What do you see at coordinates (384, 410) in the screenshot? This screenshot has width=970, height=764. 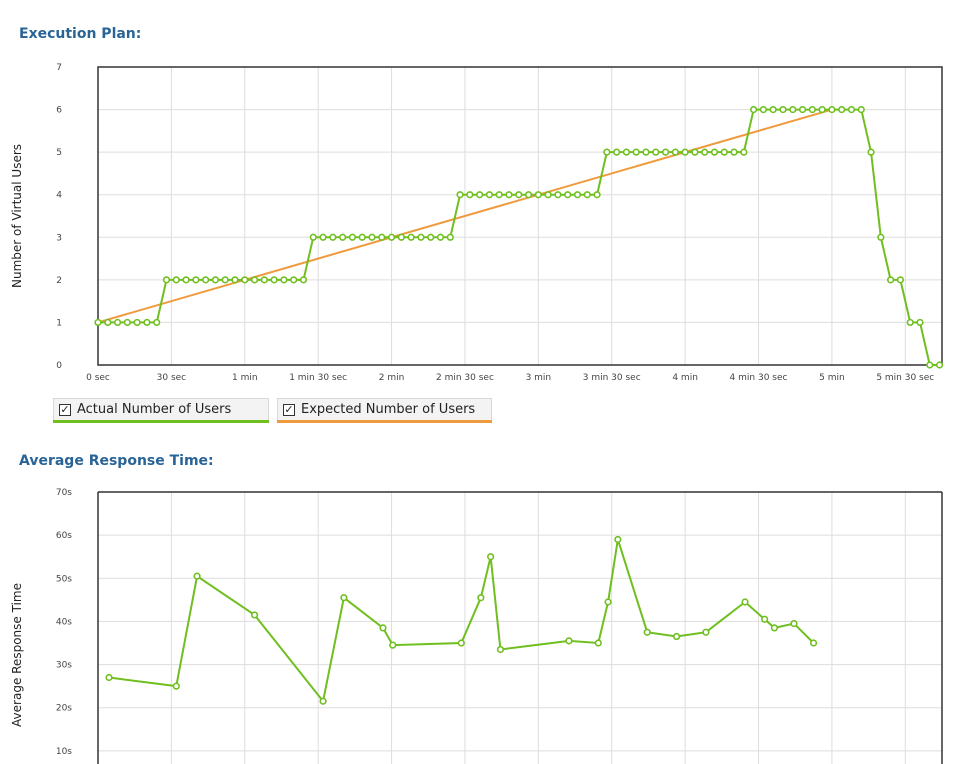 I see `legend-expected-users: ✓ Expected Number of Users` at bounding box center [384, 410].